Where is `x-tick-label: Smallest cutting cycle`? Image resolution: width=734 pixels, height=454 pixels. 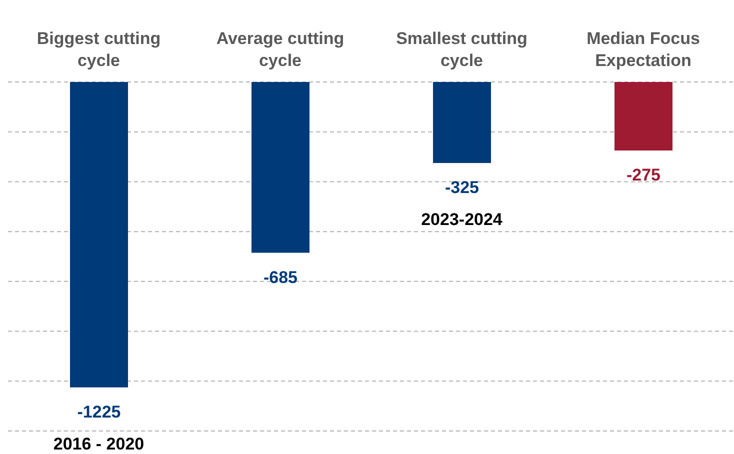 x-tick-label: Smallest cutting cycle is located at coordinates (462, 49).